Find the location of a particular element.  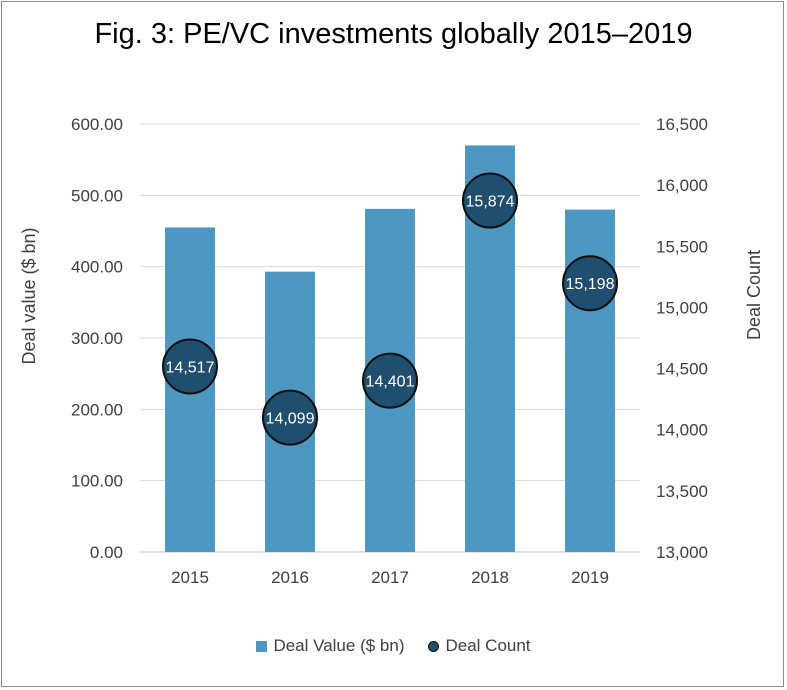

x-tick-label: 2015 is located at coordinates (190, 577).